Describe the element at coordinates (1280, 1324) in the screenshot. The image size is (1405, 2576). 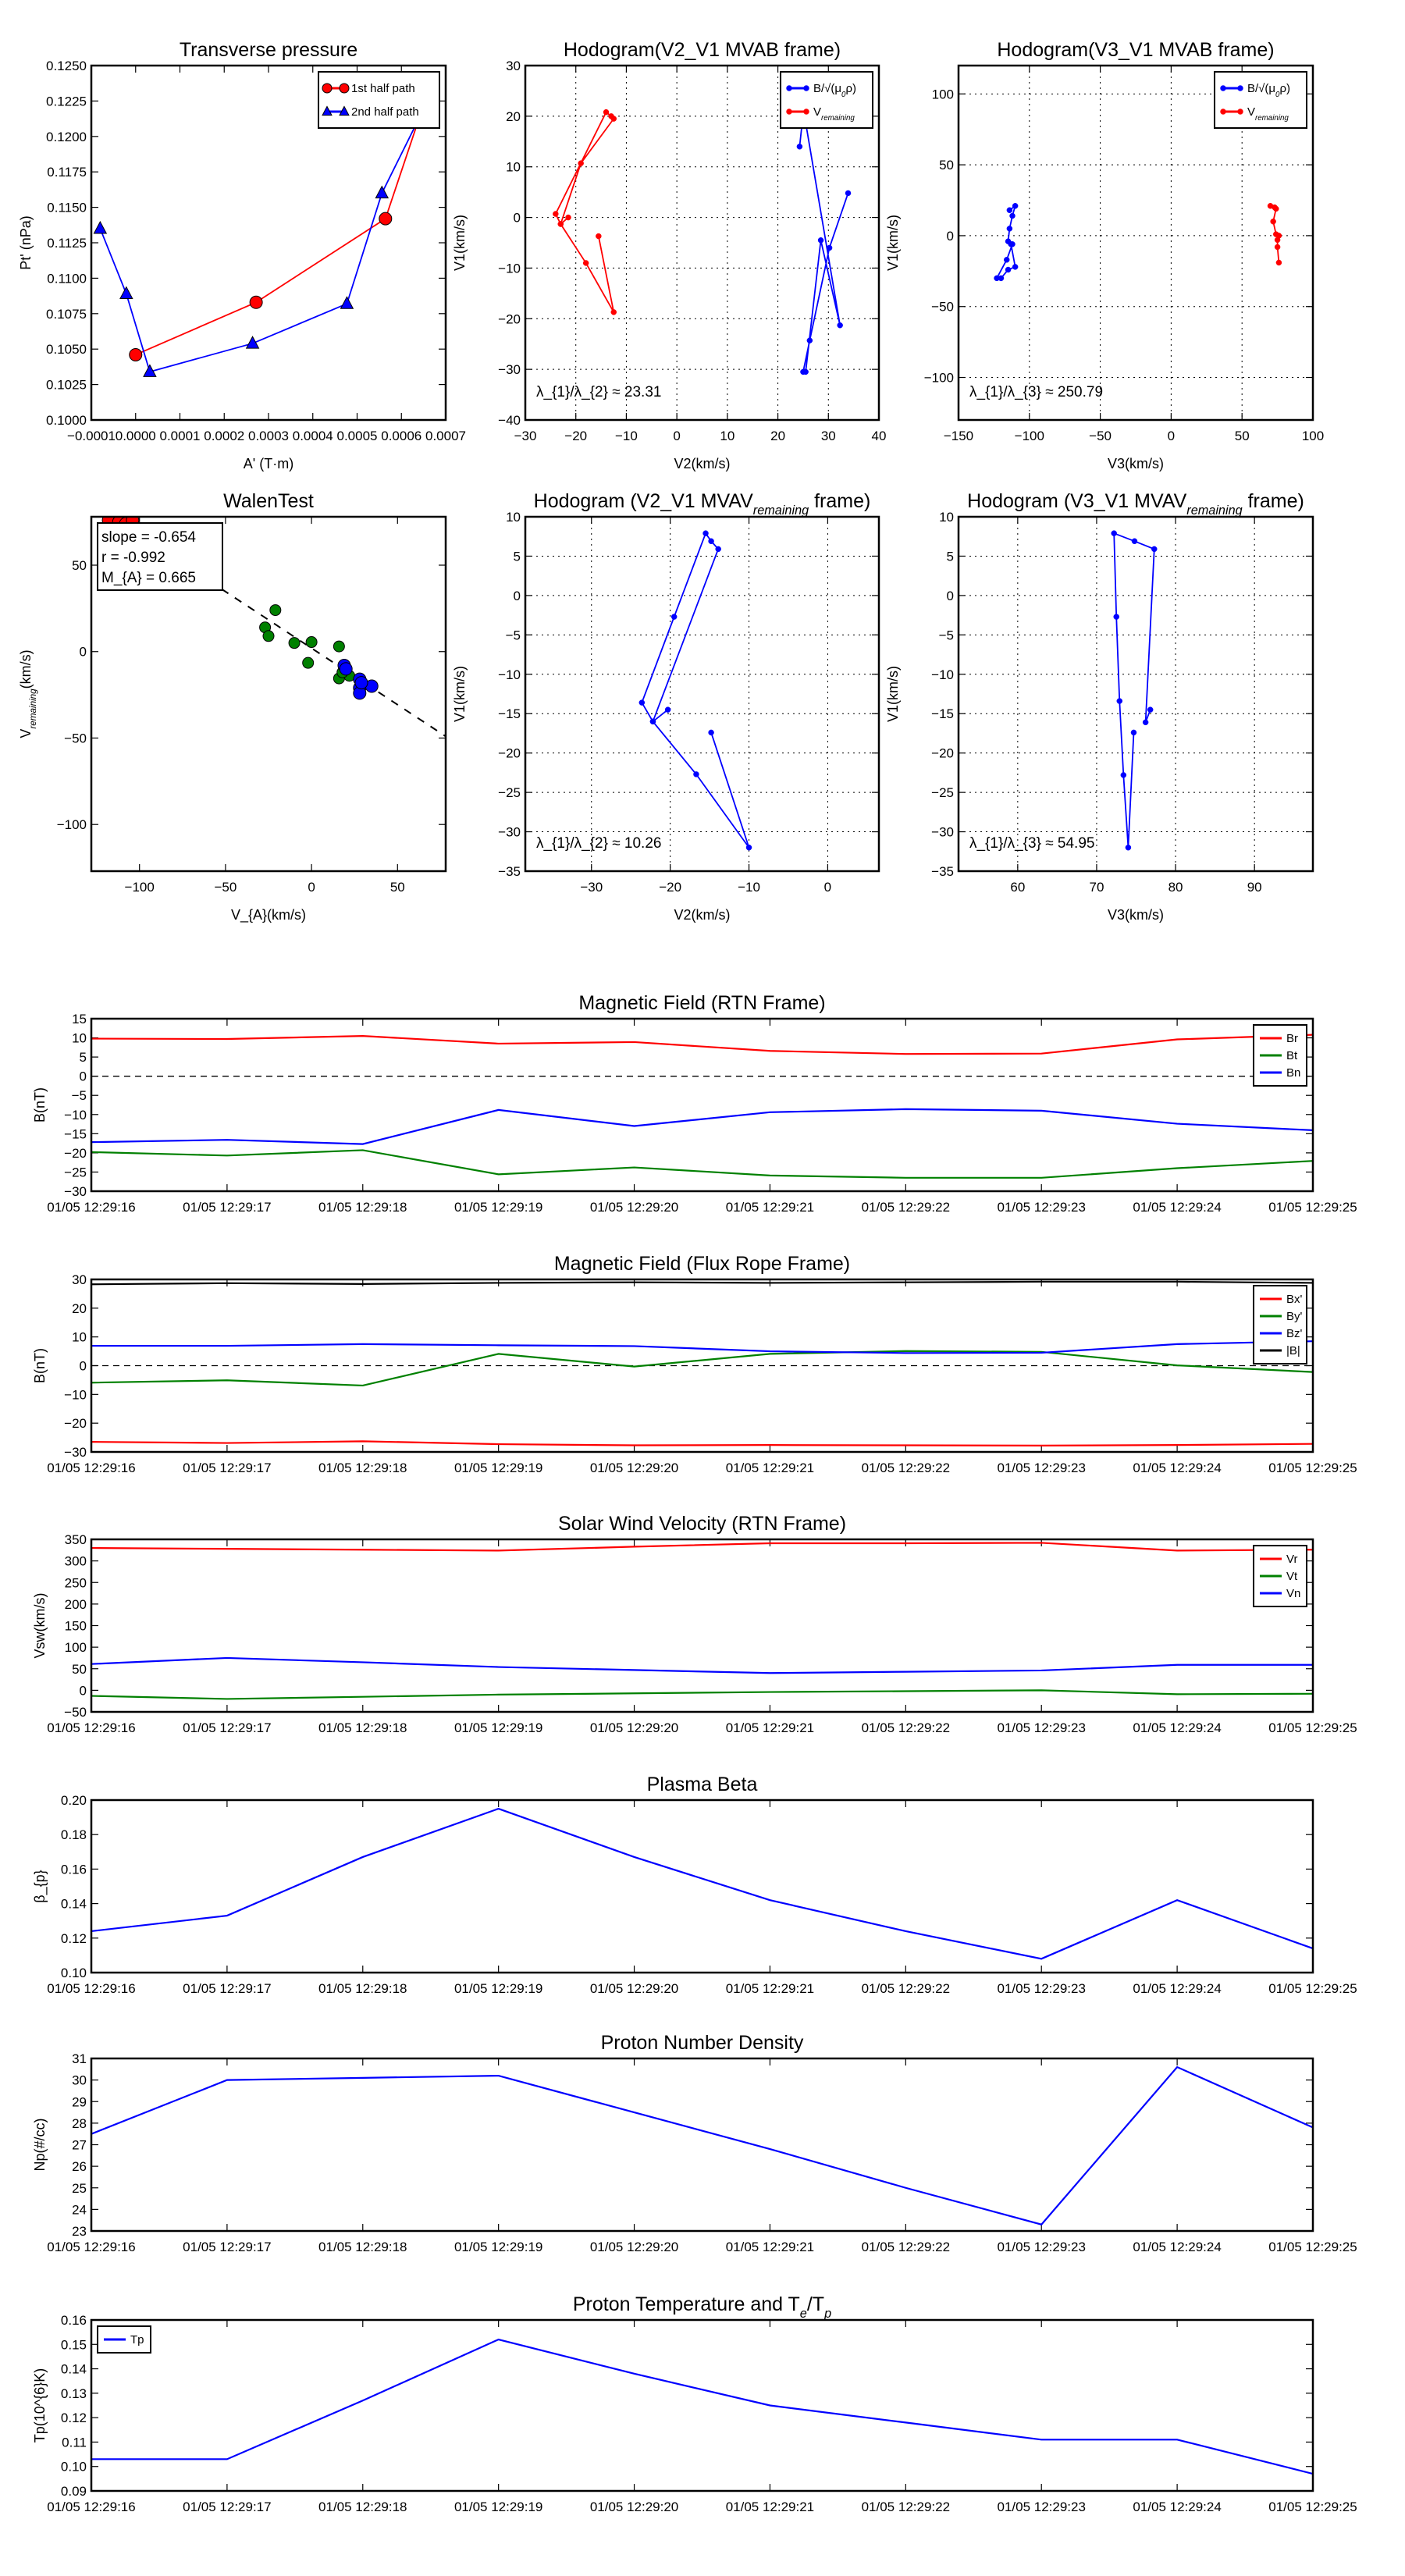
I see `legend: Bx' By' Bz' |B|` at that location.